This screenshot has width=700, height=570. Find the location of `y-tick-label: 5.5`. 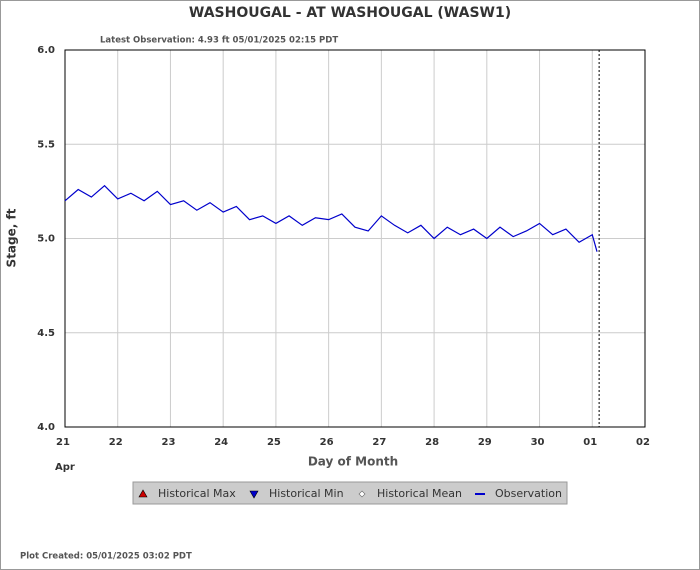

y-tick-label: 5.5 is located at coordinates (46, 144).